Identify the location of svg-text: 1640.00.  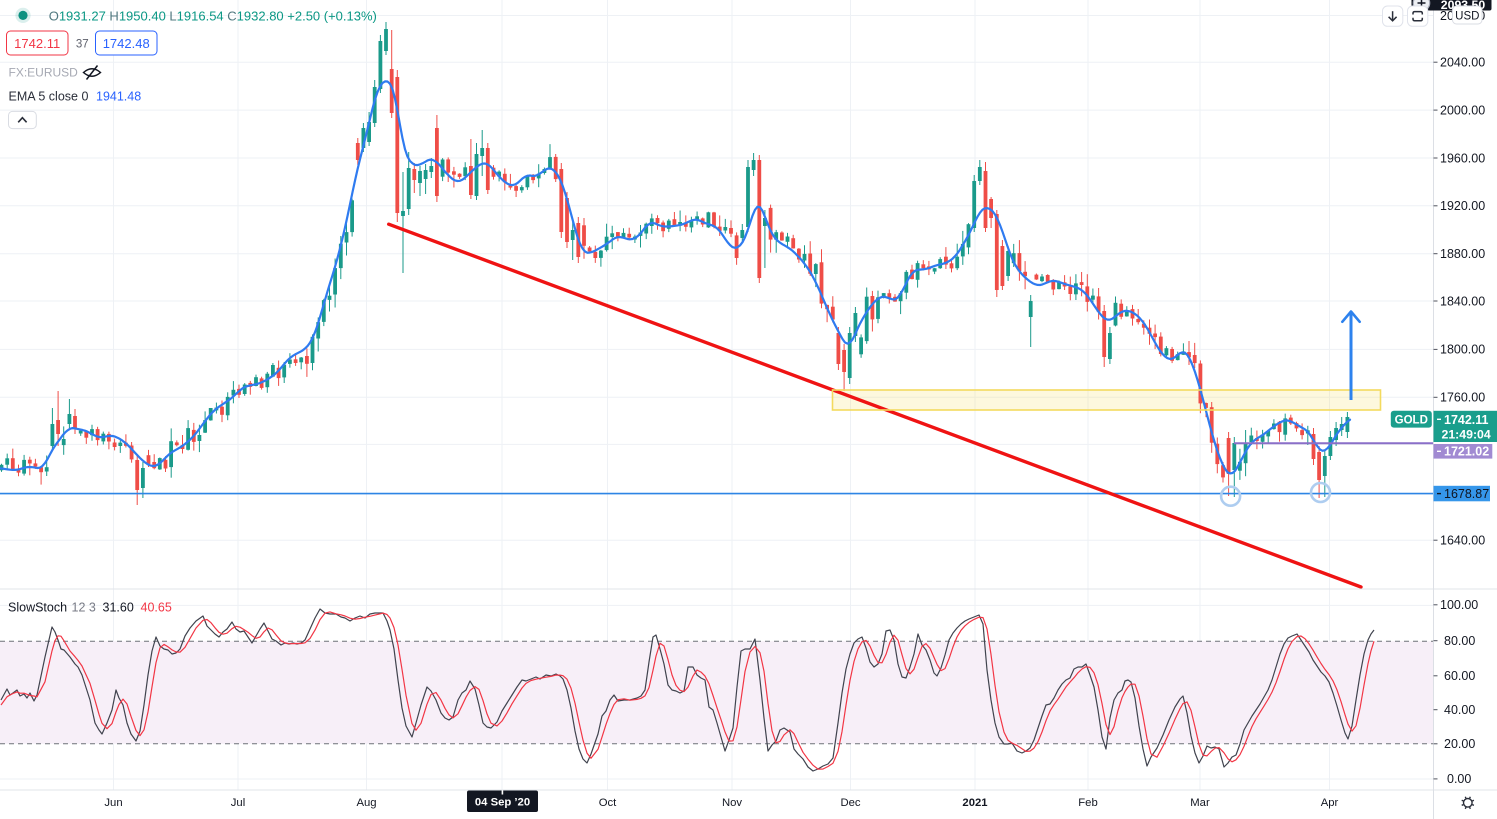
(1462, 541).